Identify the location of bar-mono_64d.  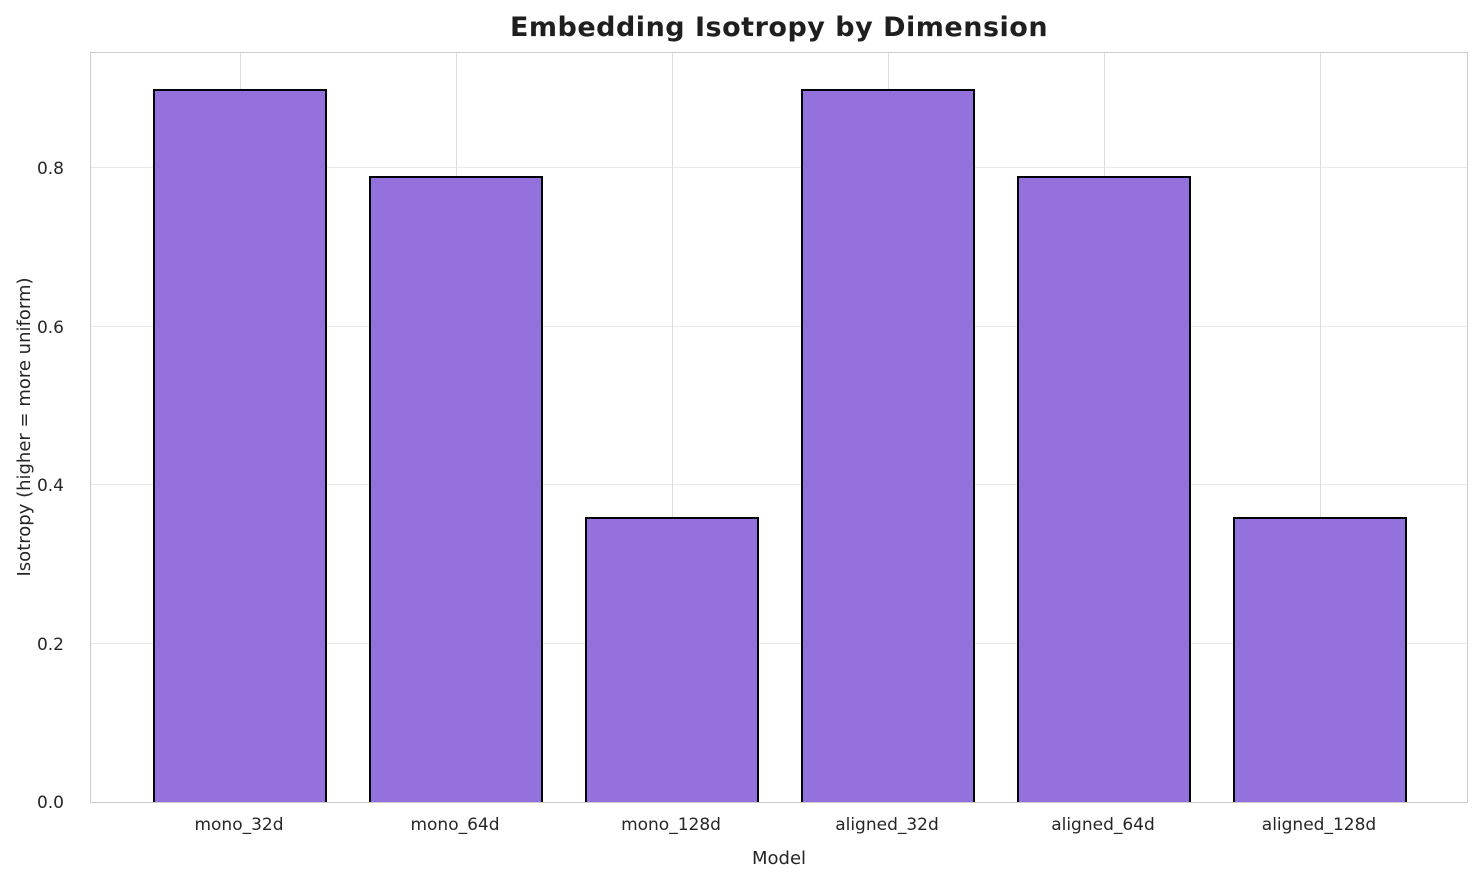
(456, 489).